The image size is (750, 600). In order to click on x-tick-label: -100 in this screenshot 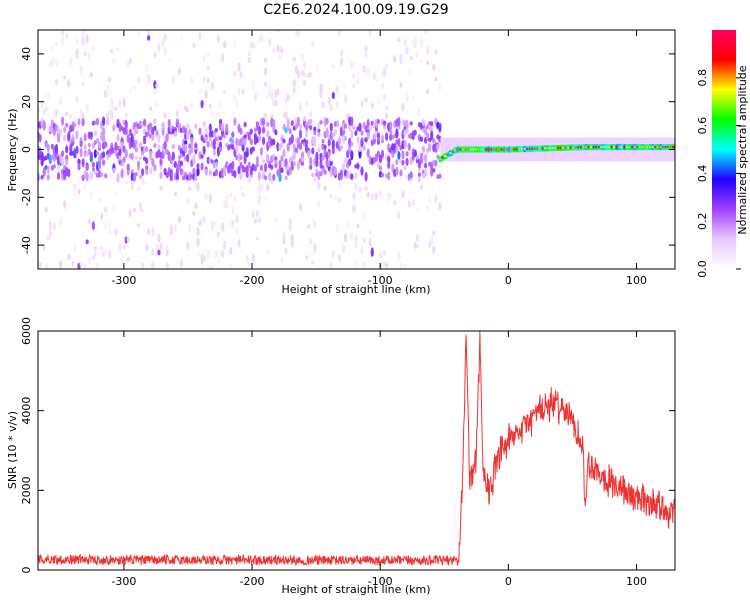, I will do `click(380, 581)`.